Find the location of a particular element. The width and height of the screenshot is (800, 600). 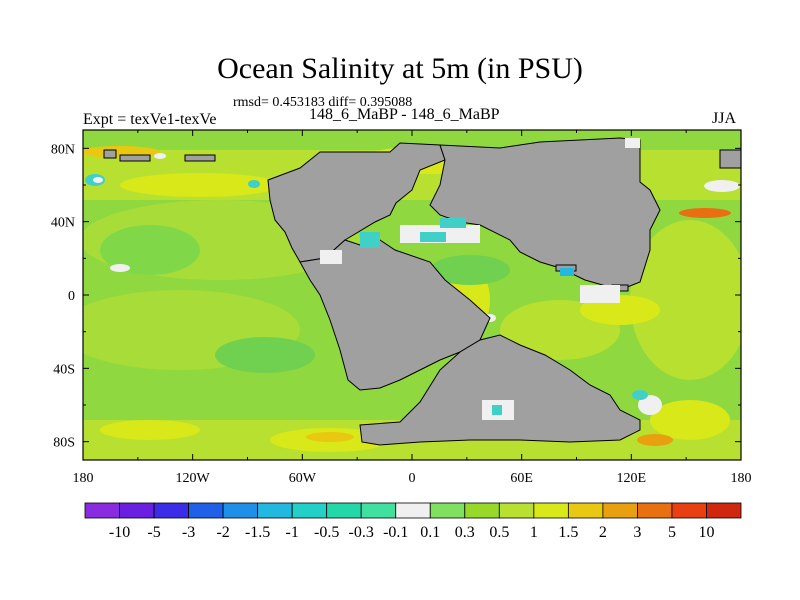

colorbar-label: -0.3 is located at coordinates (361, 532).